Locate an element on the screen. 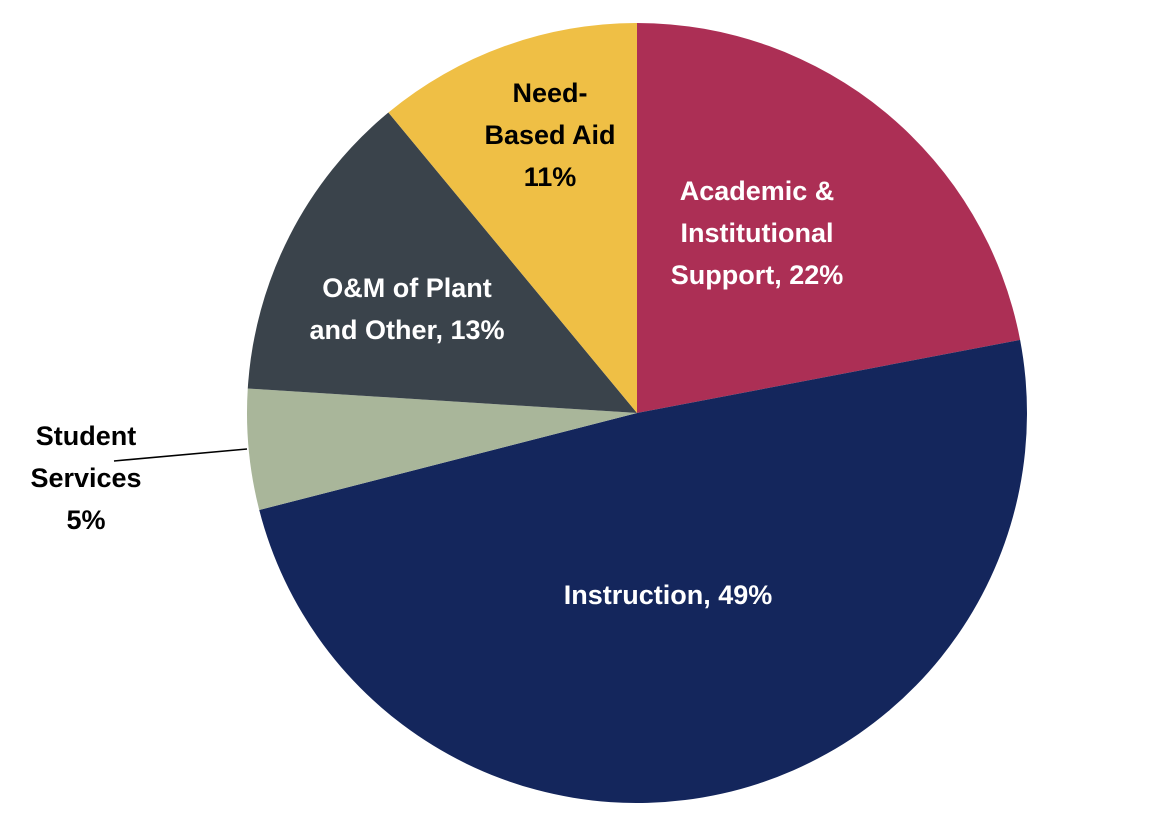 Image resolution: width=1155 pixels, height=828 pixels. pie-slice-need-based-aid is located at coordinates (512, 218).